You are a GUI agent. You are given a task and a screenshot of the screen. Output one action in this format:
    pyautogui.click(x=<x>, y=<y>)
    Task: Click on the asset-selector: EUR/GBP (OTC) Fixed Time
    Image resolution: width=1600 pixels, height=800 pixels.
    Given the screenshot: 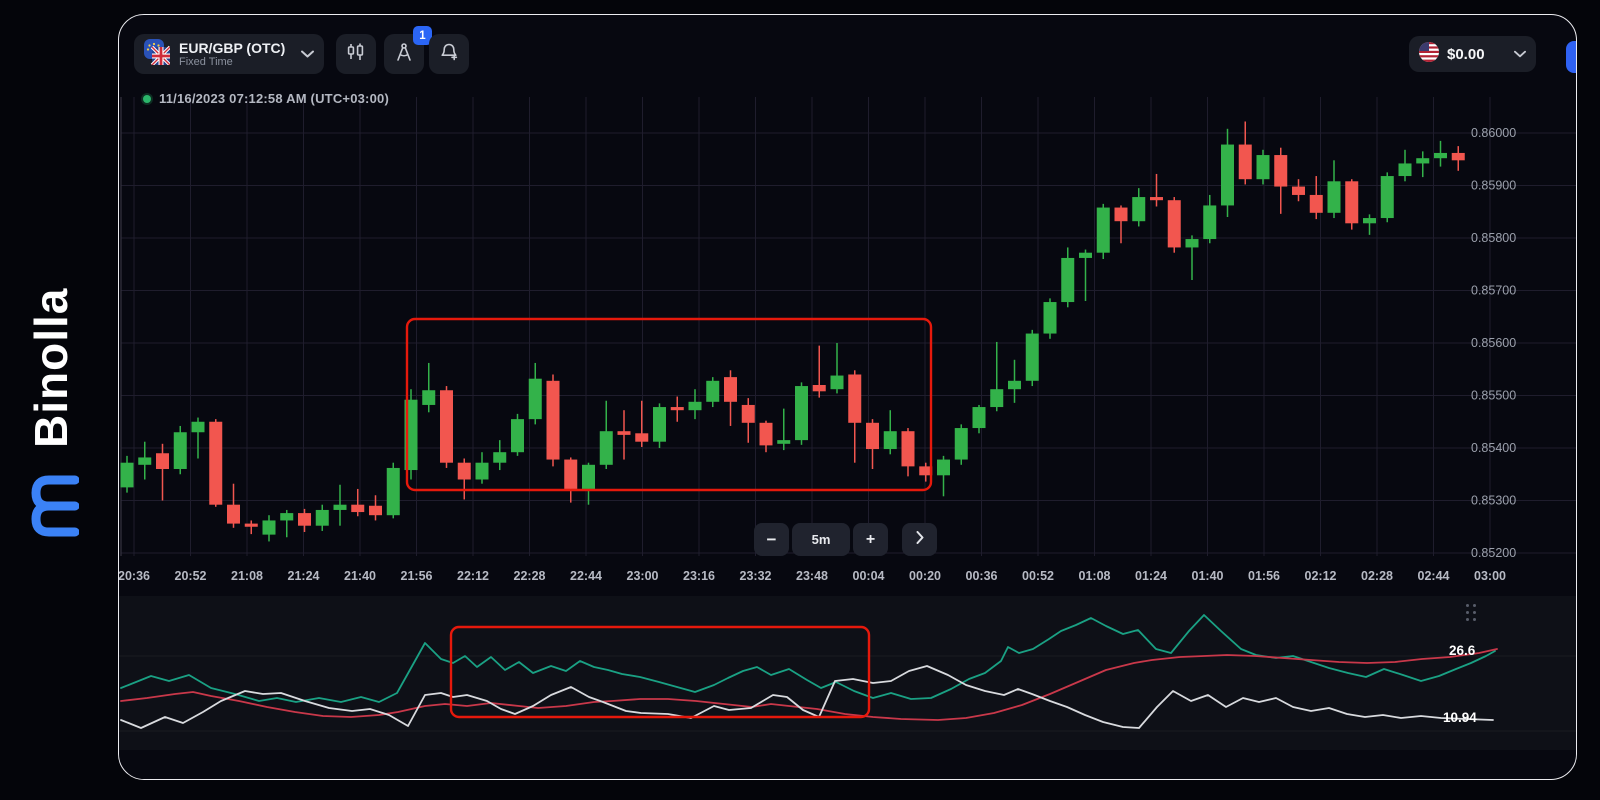 What is the action you would take?
    pyautogui.click(x=229, y=54)
    